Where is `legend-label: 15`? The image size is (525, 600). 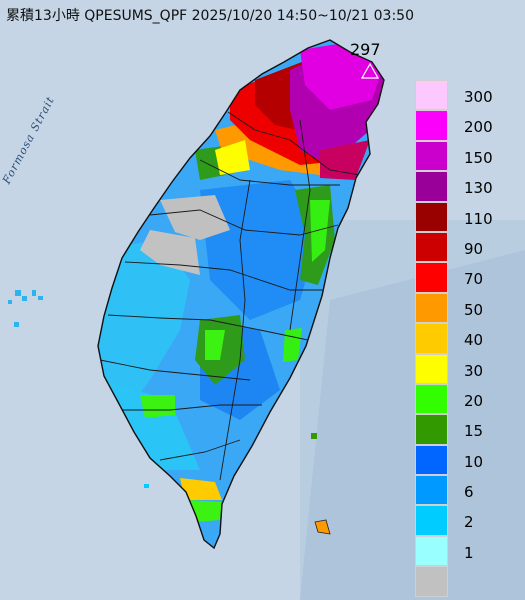
legend-label: 15 is located at coordinates (474, 431).